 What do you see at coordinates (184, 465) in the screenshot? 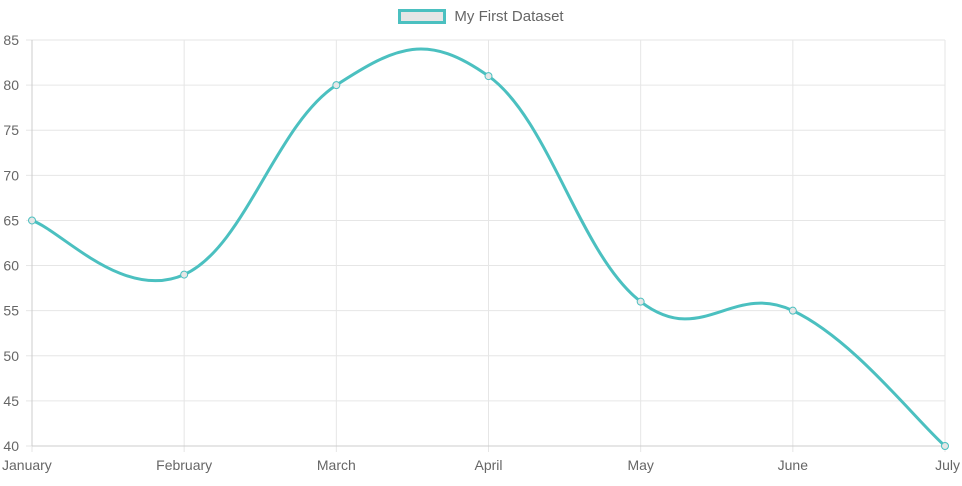
I see `x-tick-label: February` at bounding box center [184, 465].